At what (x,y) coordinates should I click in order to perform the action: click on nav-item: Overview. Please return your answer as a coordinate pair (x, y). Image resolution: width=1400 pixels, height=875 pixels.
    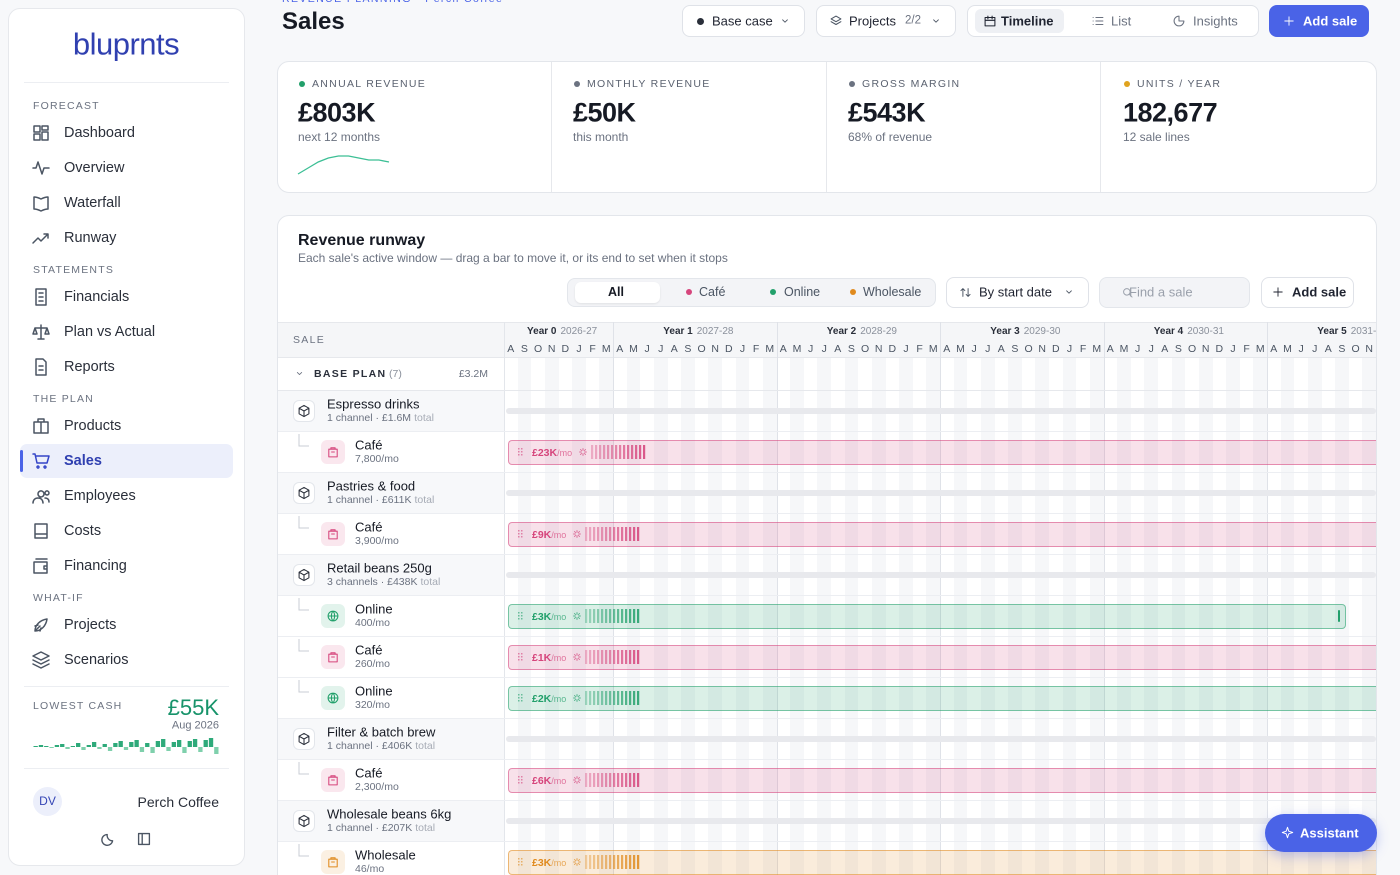
    Looking at the image, I should click on (94, 167).